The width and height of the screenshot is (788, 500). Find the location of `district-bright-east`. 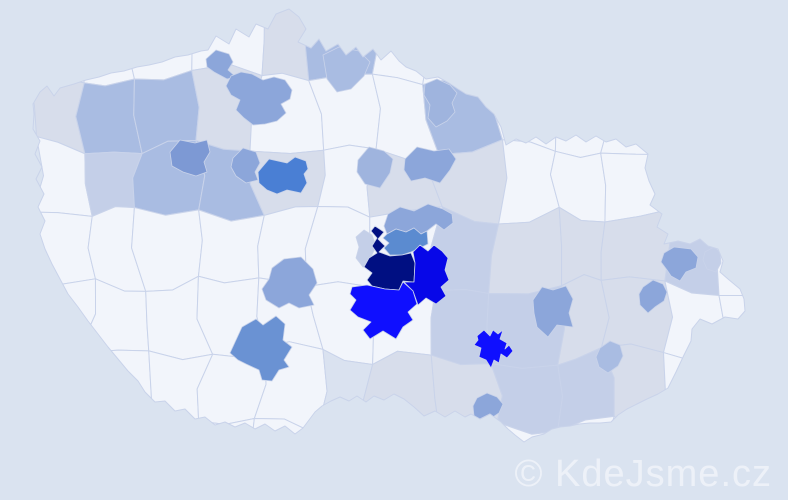

district-bright-east is located at coordinates (426, 275).